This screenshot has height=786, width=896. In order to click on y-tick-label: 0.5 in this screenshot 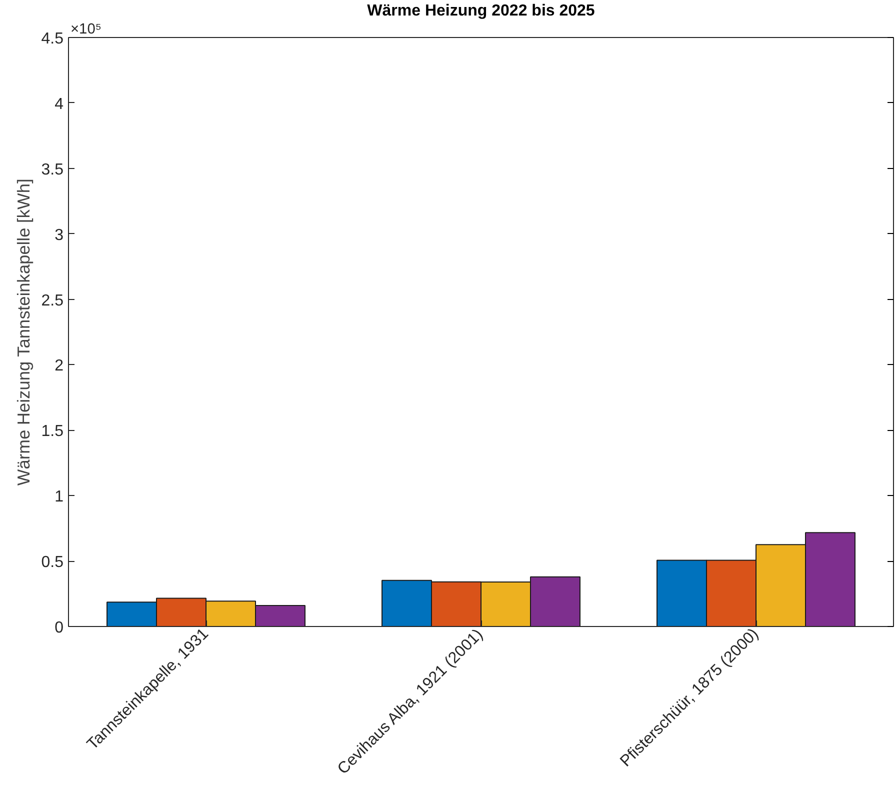, I will do `click(52, 563)`.